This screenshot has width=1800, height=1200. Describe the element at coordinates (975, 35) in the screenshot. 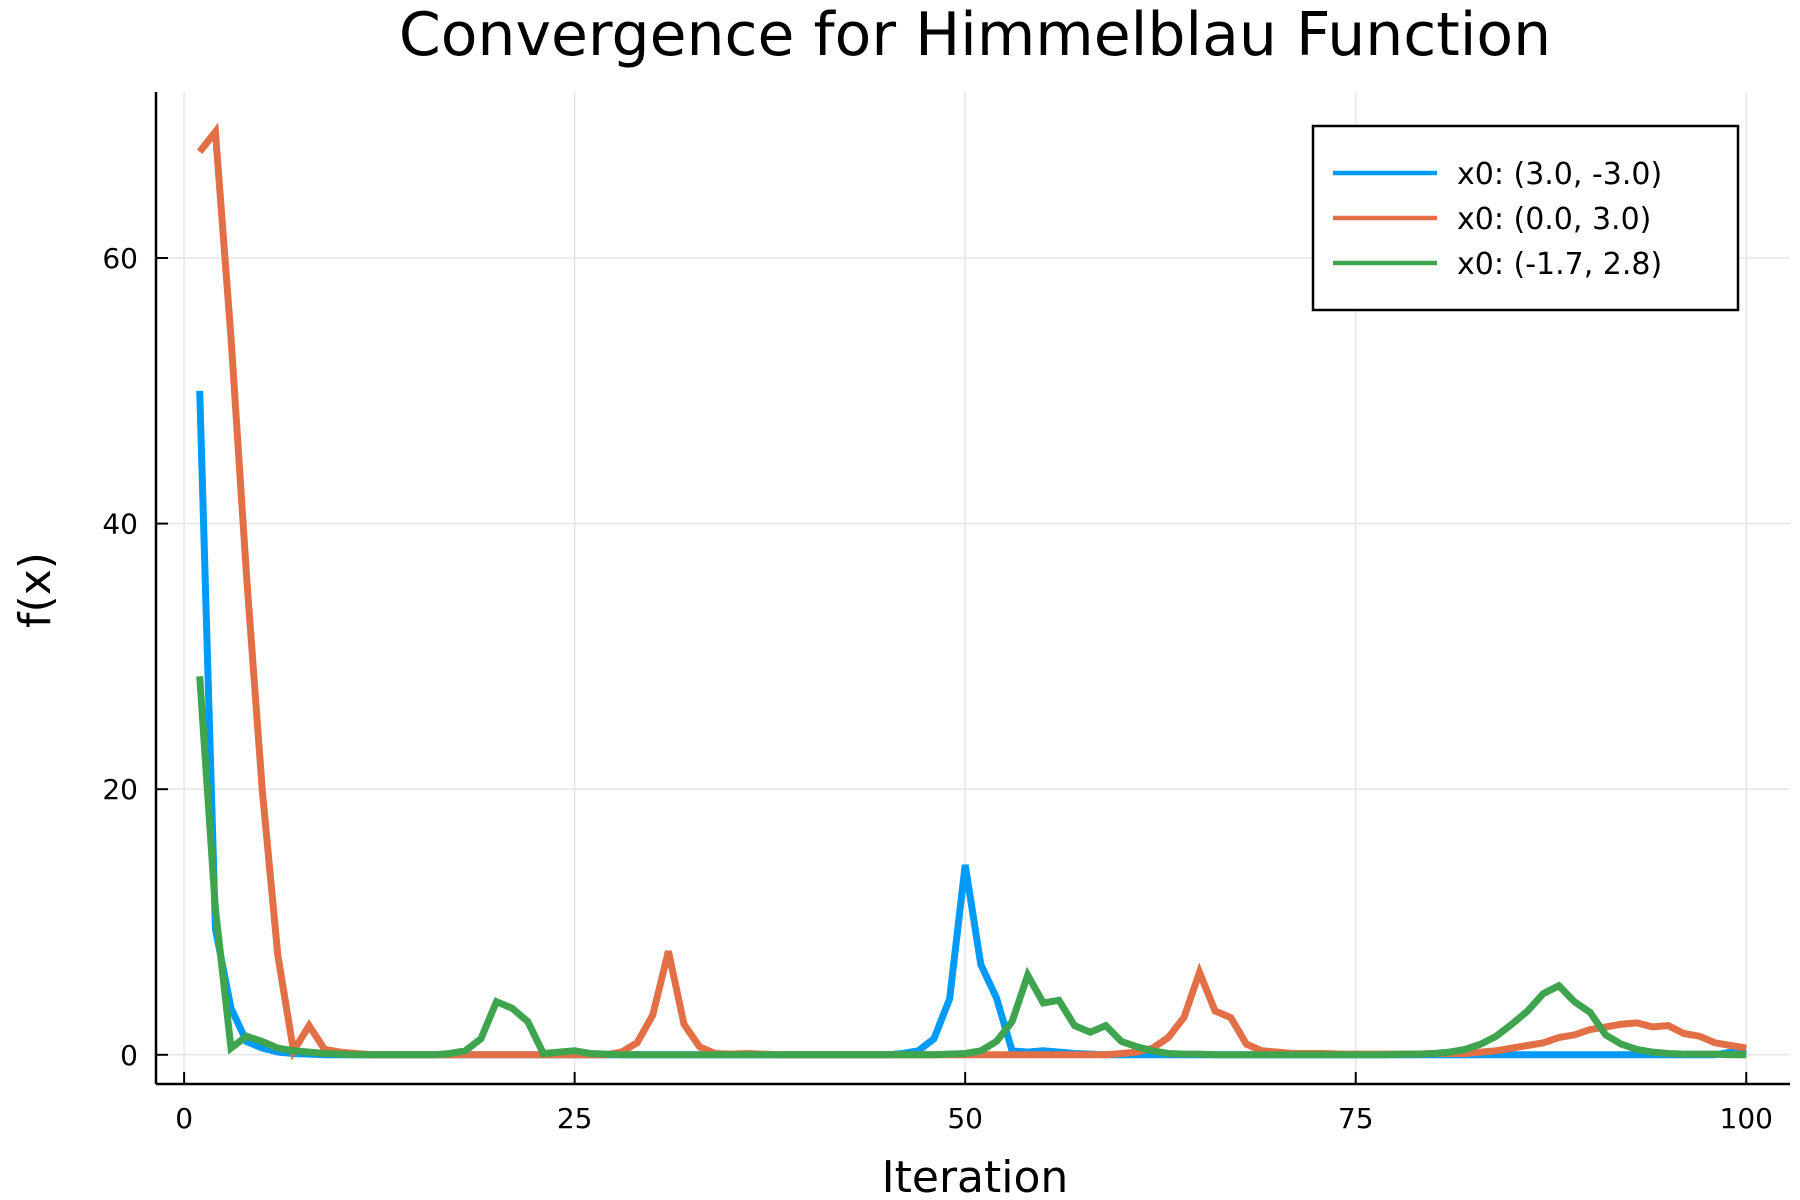

I see `chart-title: Convergence for Himmelblau Function` at that location.